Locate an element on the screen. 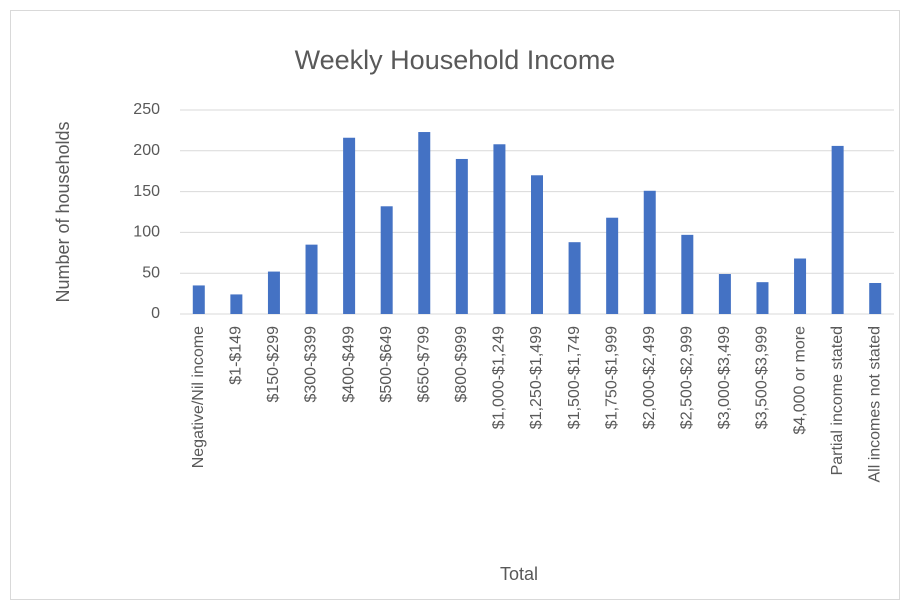  x-tick-label: $1,500-$1,749 is located at coordinates (574, 377).